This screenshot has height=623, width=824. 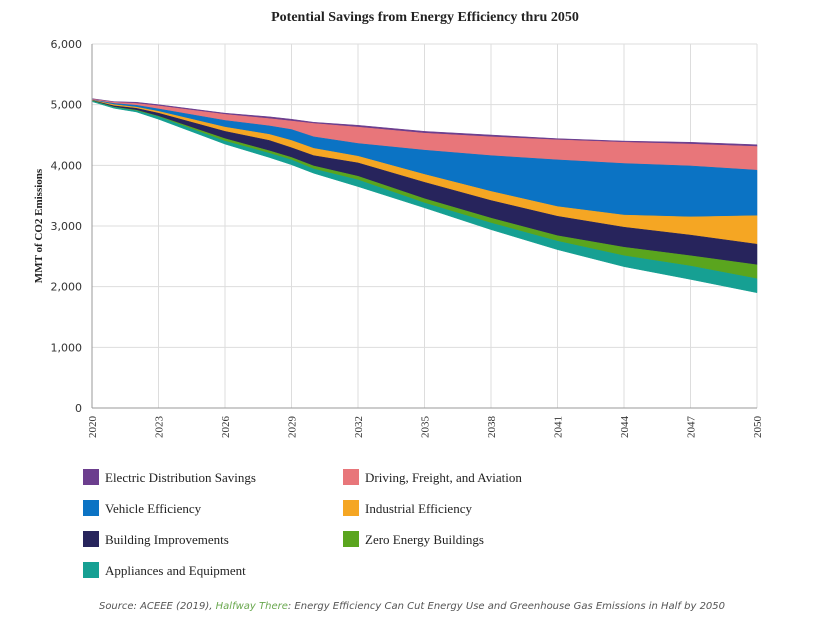 I want to click on x-tick-label: 2032, so click(x=359, y=427).